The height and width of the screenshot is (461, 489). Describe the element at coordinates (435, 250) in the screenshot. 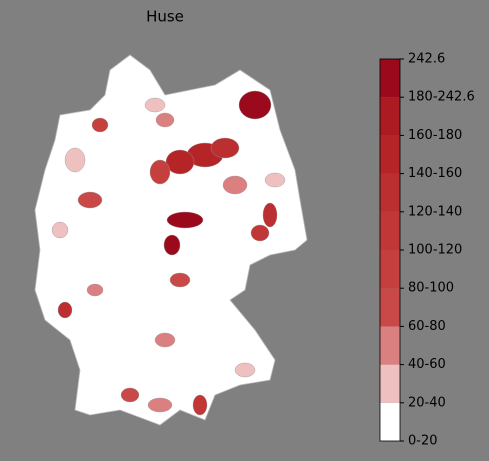

I see `colorbar-label: 100-120` at that location.